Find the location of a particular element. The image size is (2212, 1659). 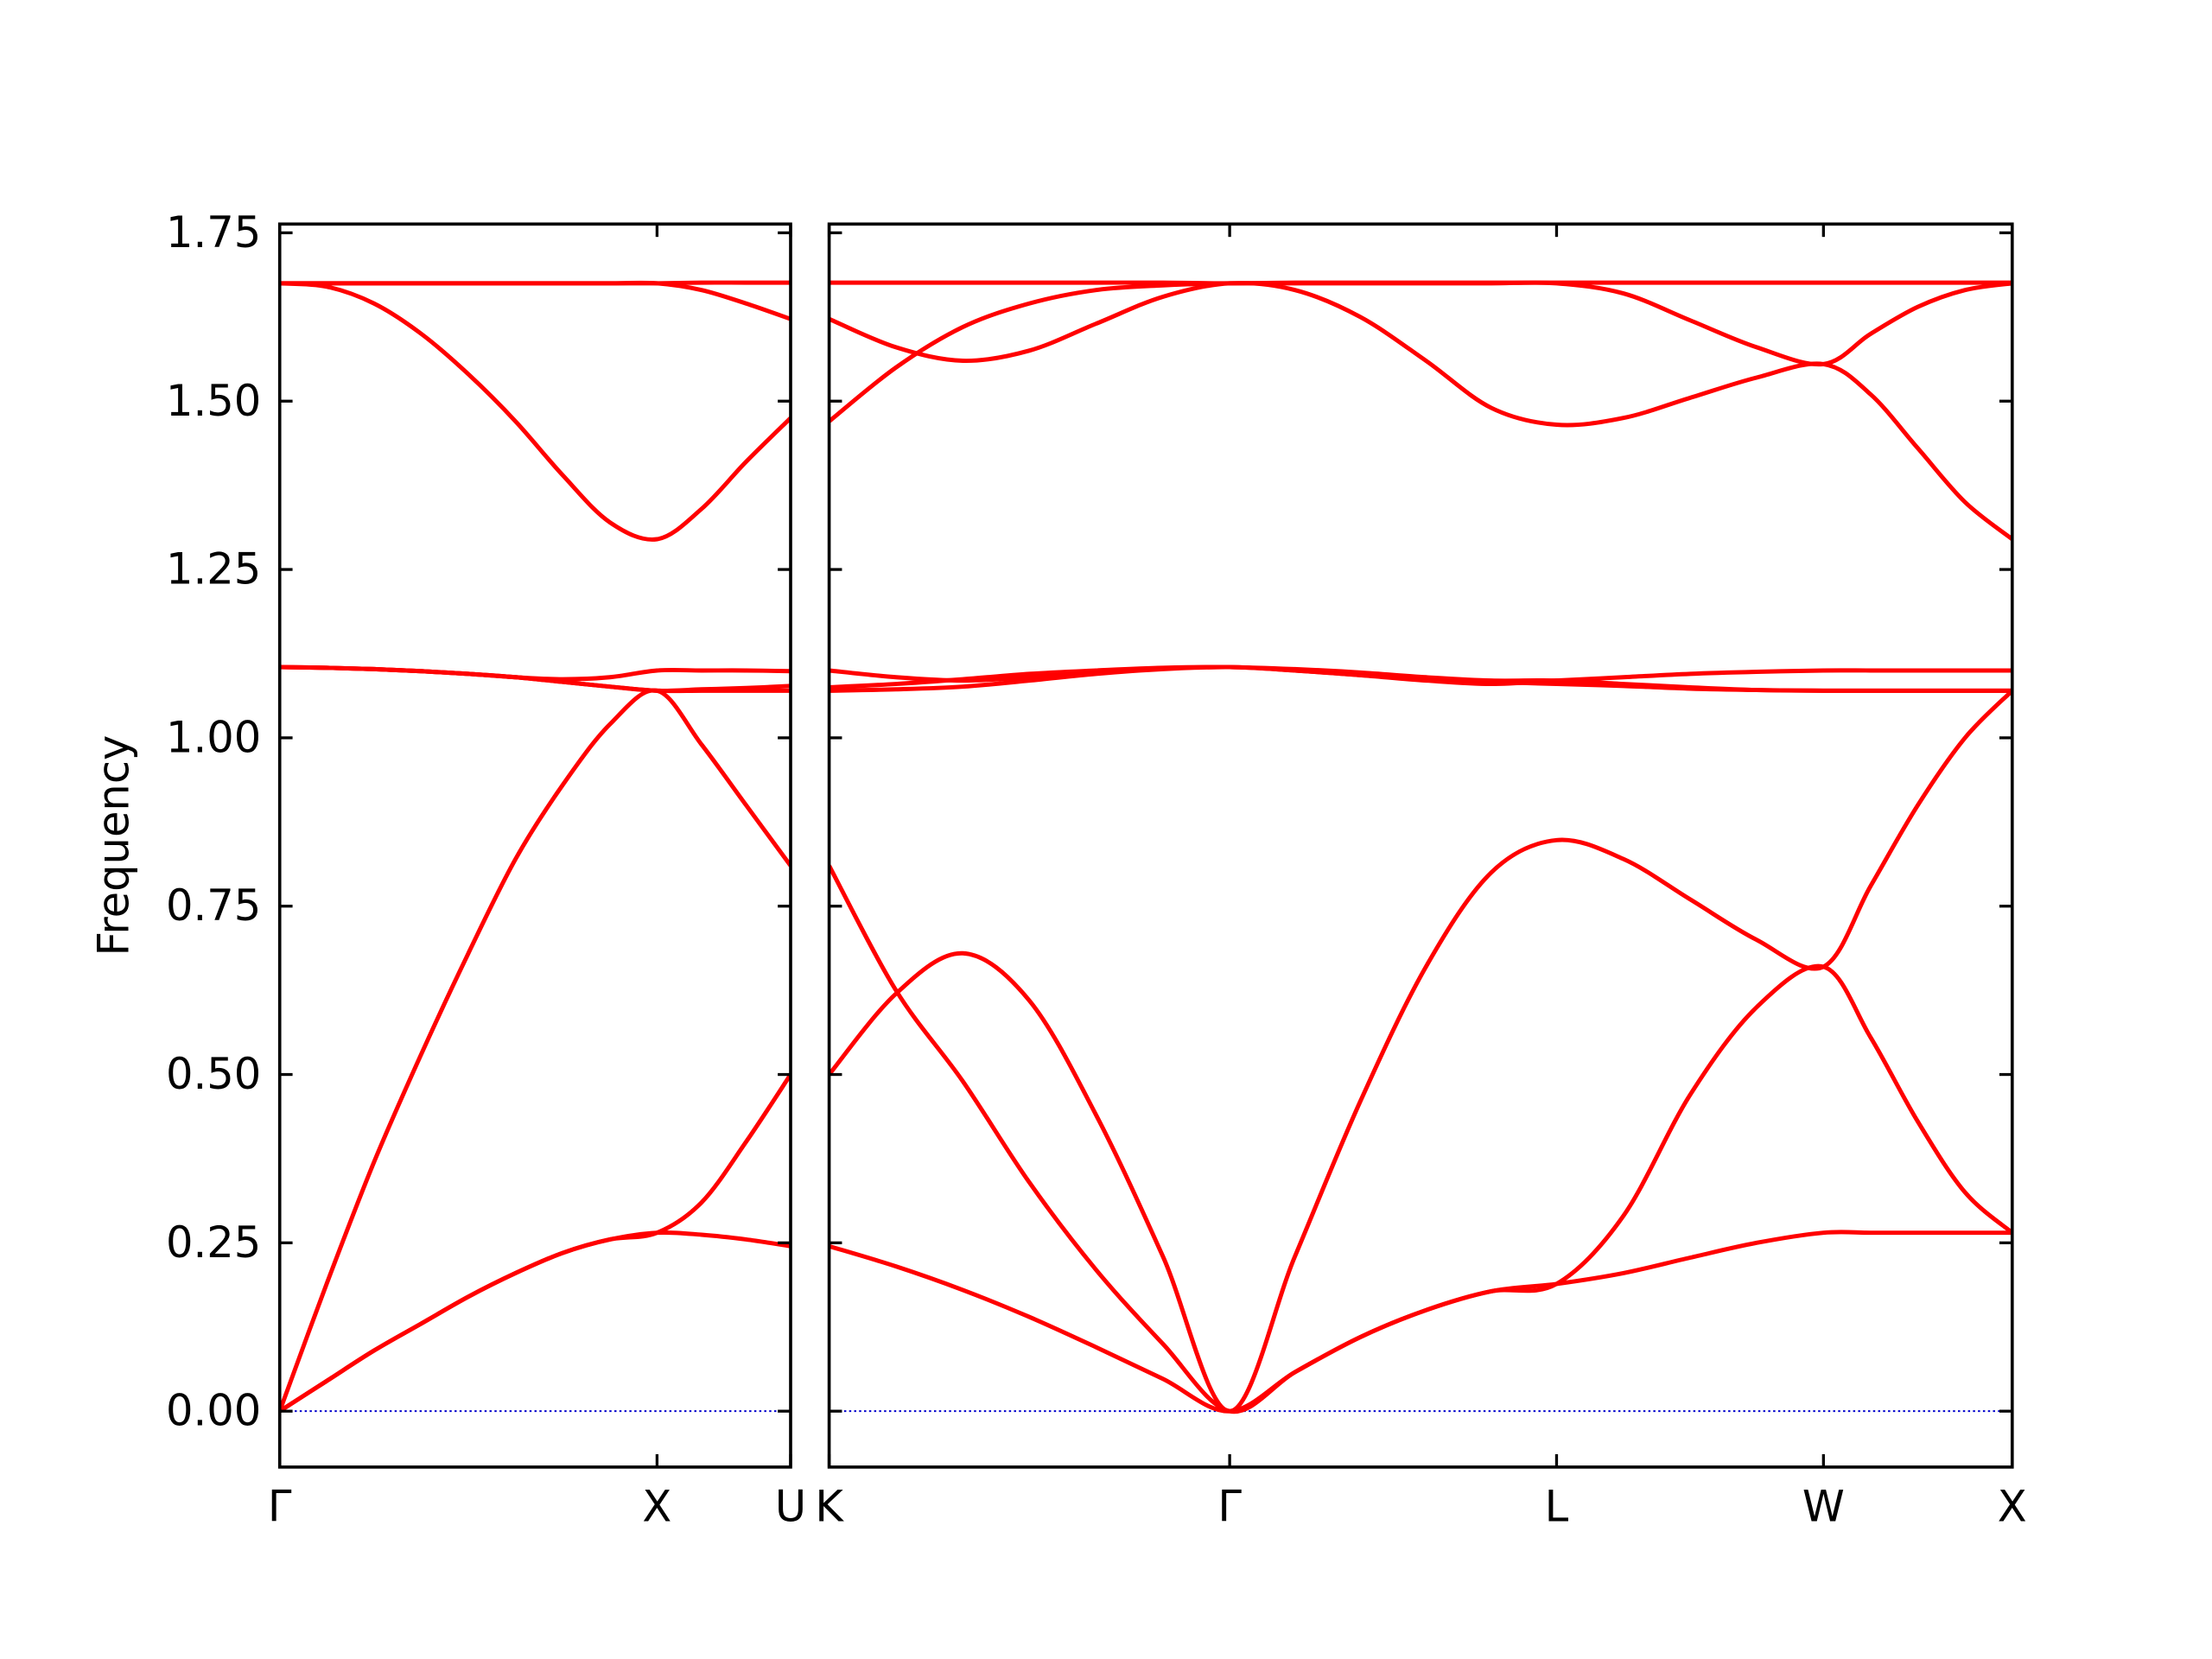

y-tick-label: 0.75 is located at coordinates (213, 905).